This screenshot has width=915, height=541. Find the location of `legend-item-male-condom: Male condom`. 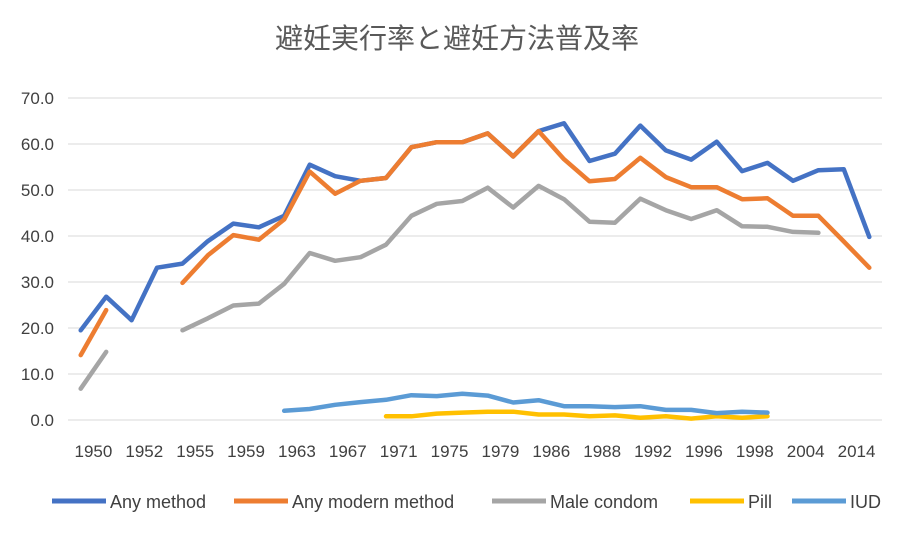

legend-item-male-condom: Male condom is located at coordinates (575, 502).